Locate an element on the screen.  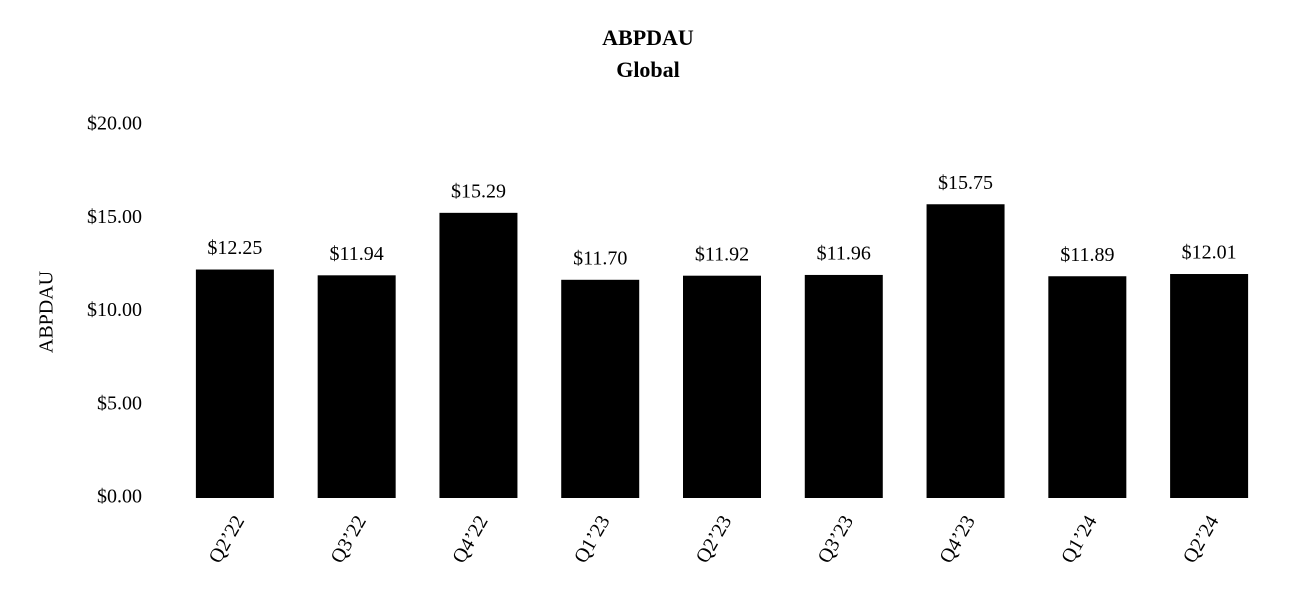
value-label: $15.75 is located at coordinates (965, 183).